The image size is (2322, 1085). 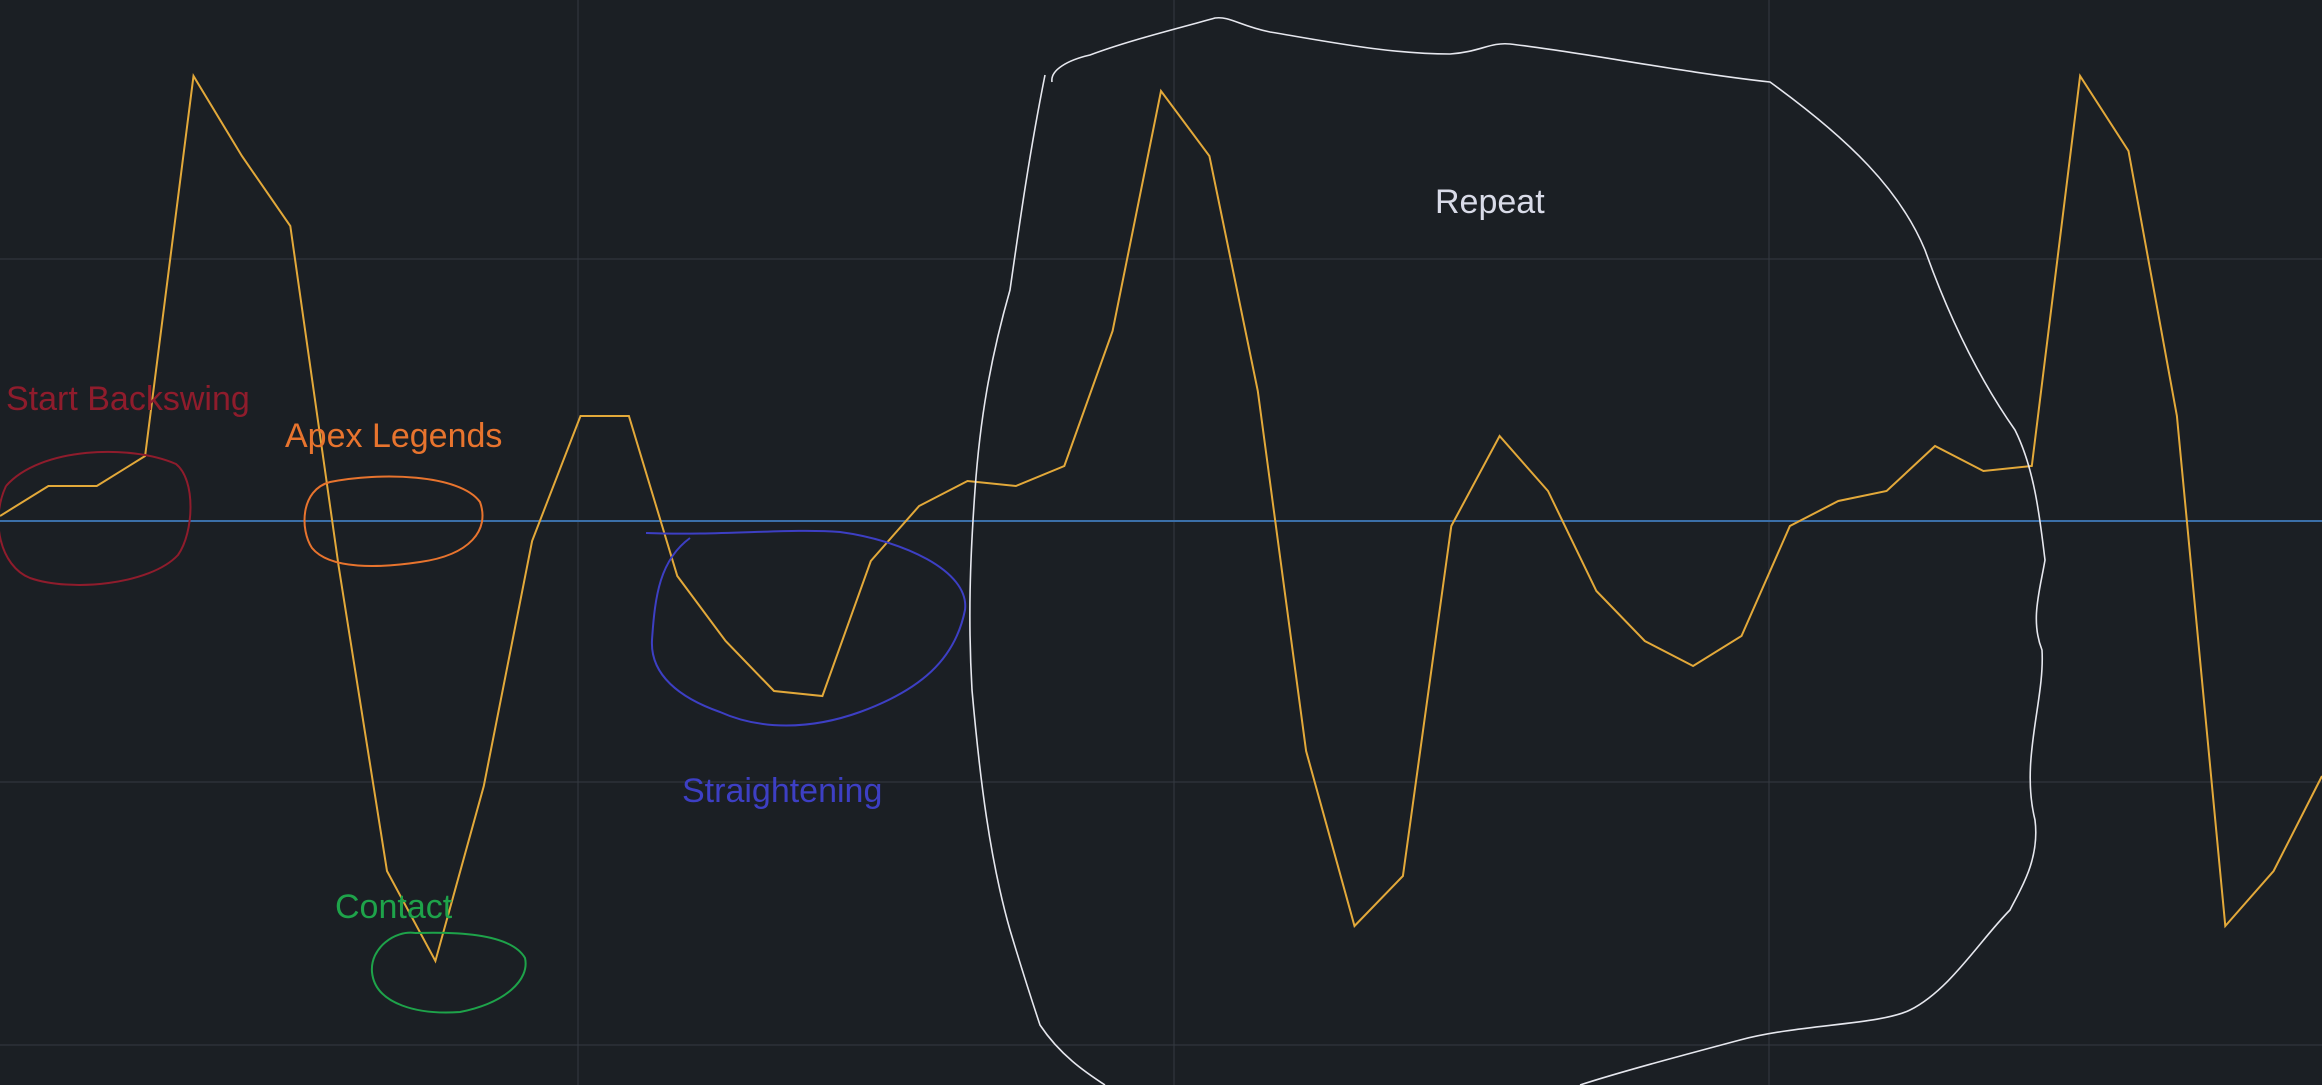 What do you see at coordinates (782, 791) in the screenshot?
I see `straightening-label: Straightening` at bounding box center [782, 791].